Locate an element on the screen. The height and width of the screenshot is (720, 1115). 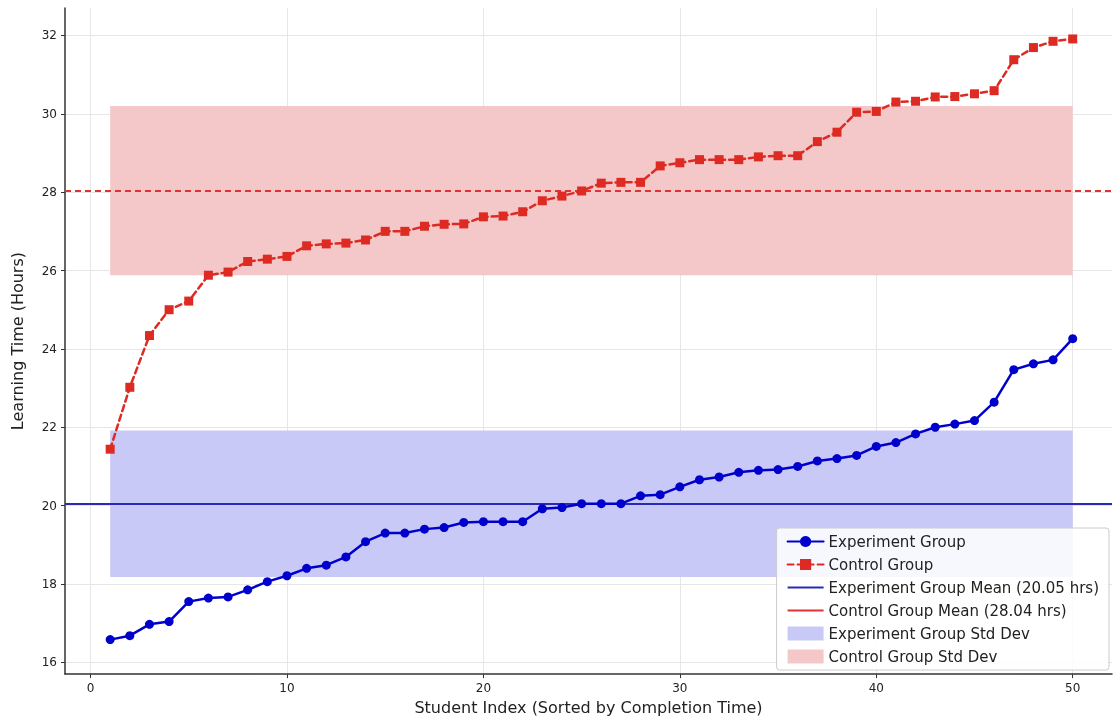
legend-label: Control Group is located at coordinates (881, 564).